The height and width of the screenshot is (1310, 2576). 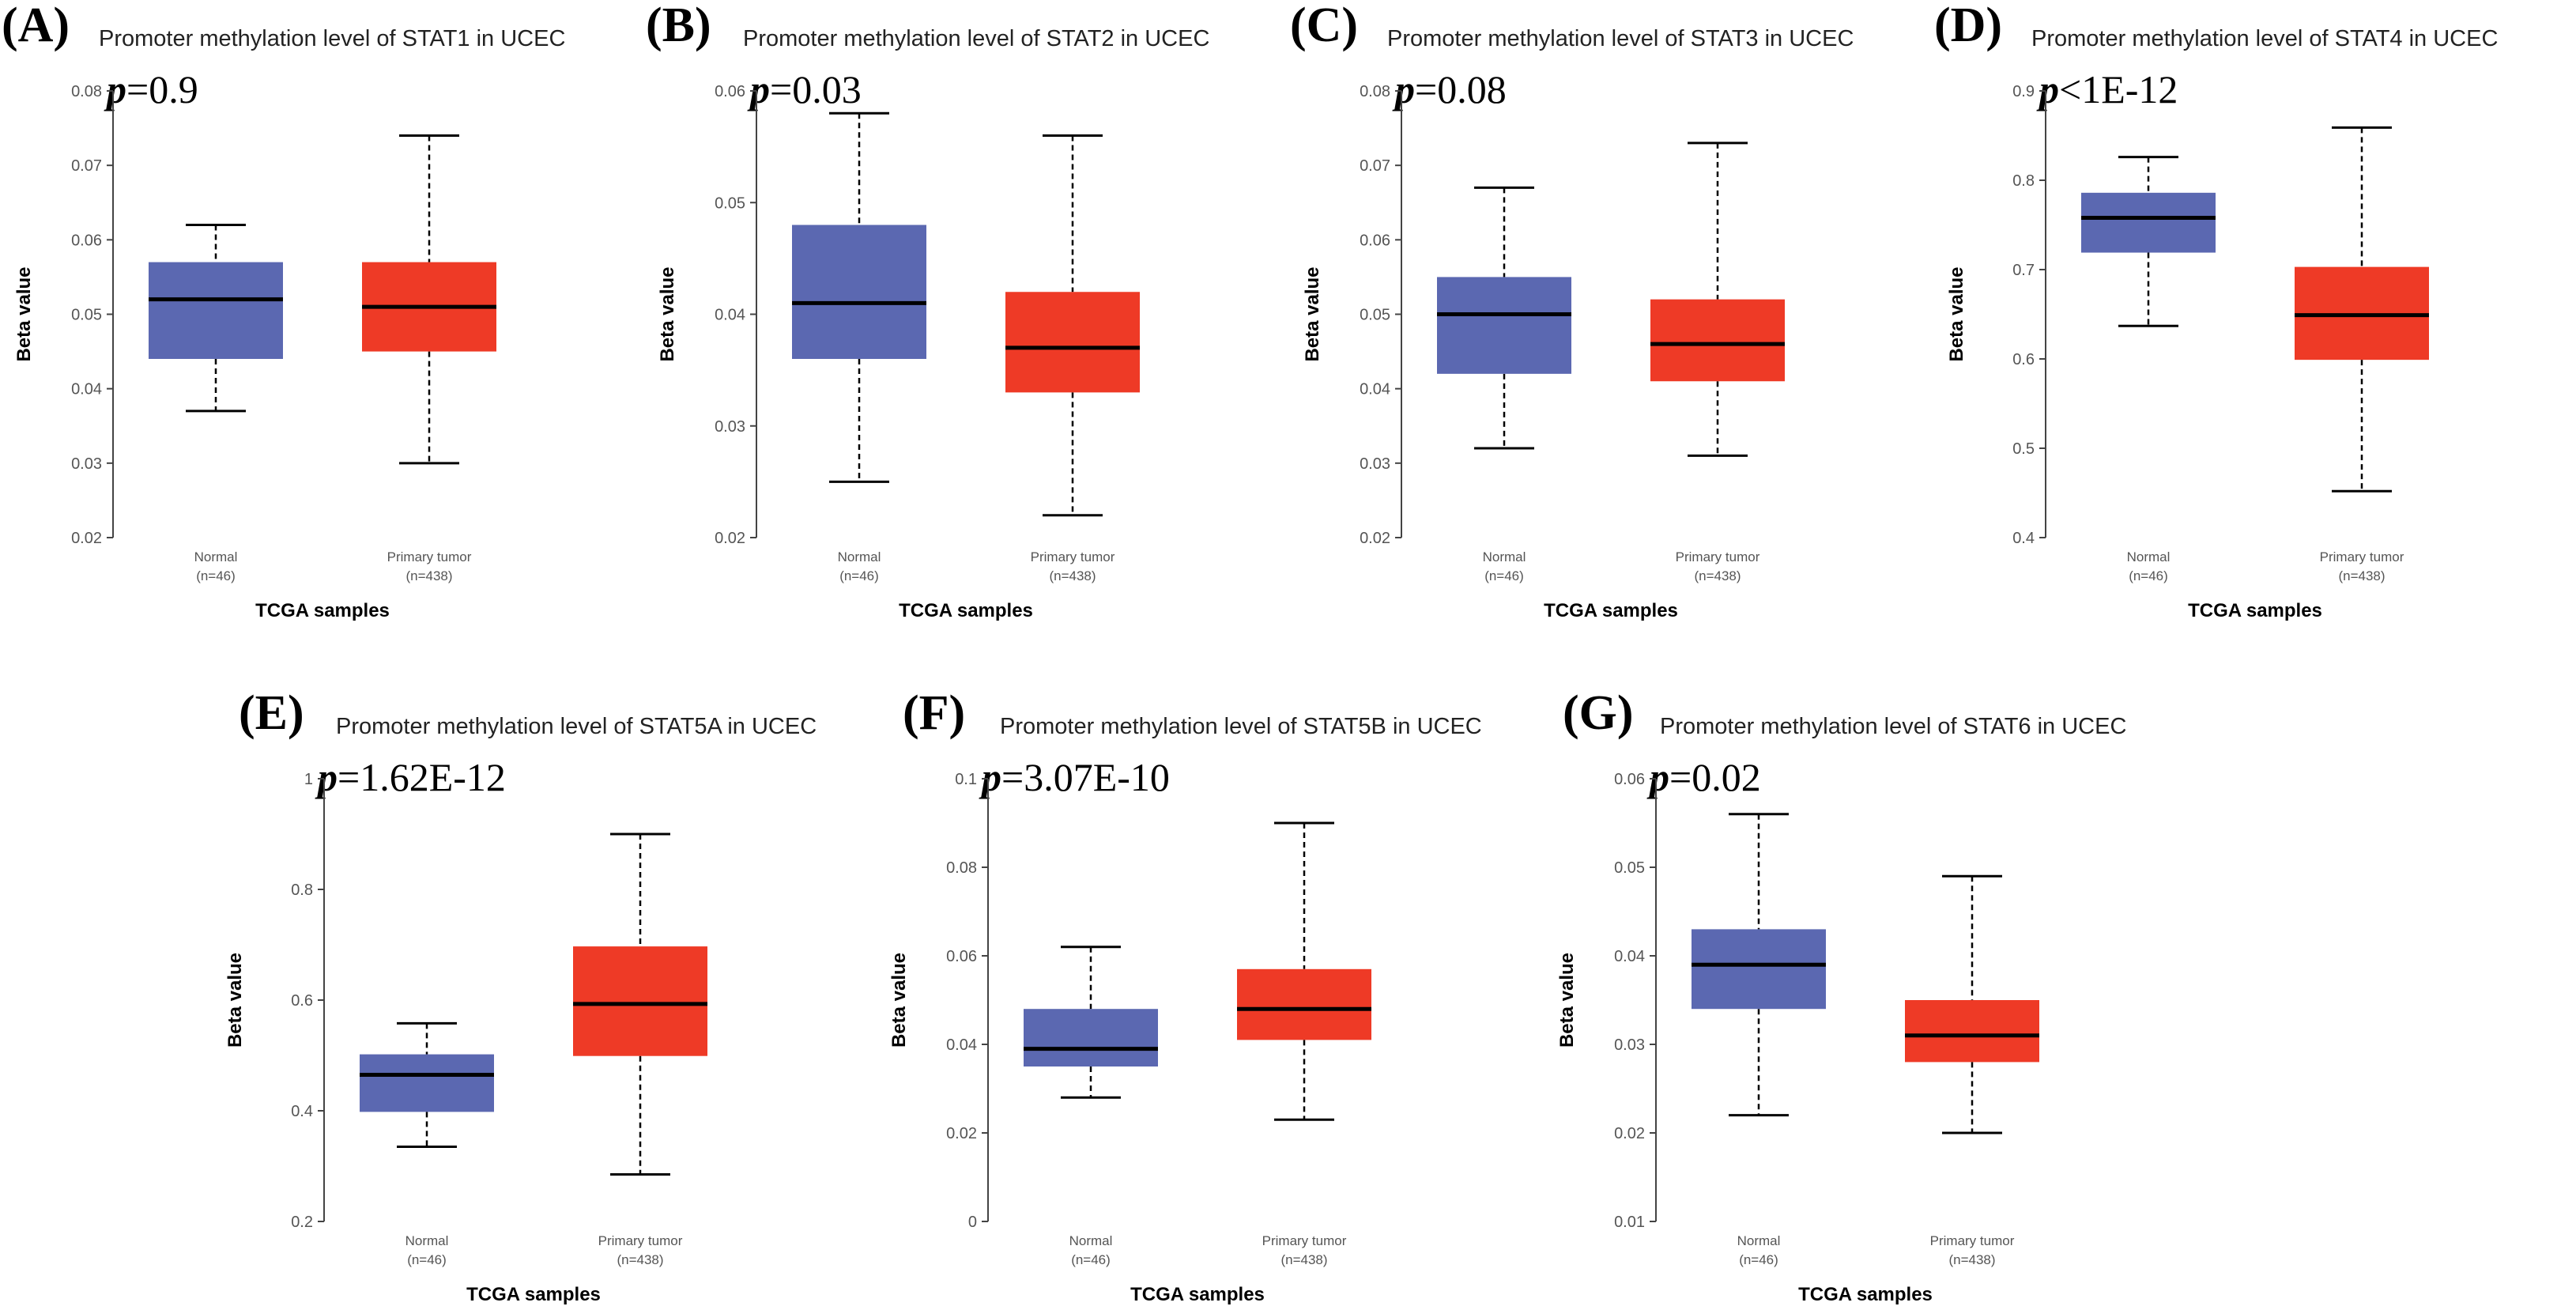 I want to click on panel-letter: (G), so click(x=1598, y=713).